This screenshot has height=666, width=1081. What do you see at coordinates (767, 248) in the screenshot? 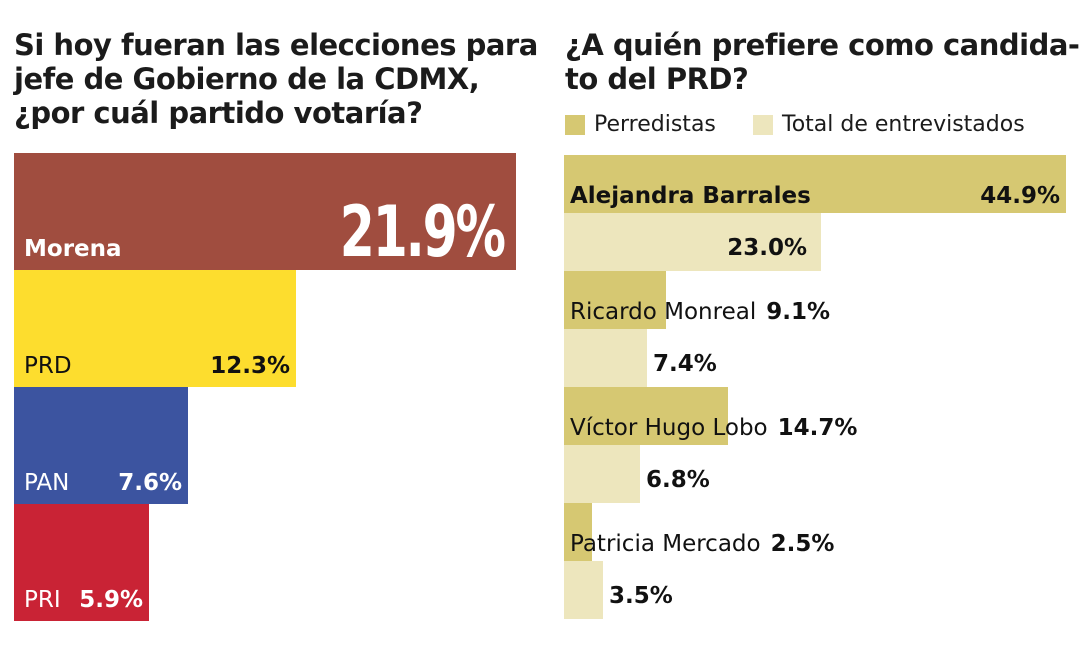
I see `total-value-barrales: 23.0%` at bounding box center [767, 248].